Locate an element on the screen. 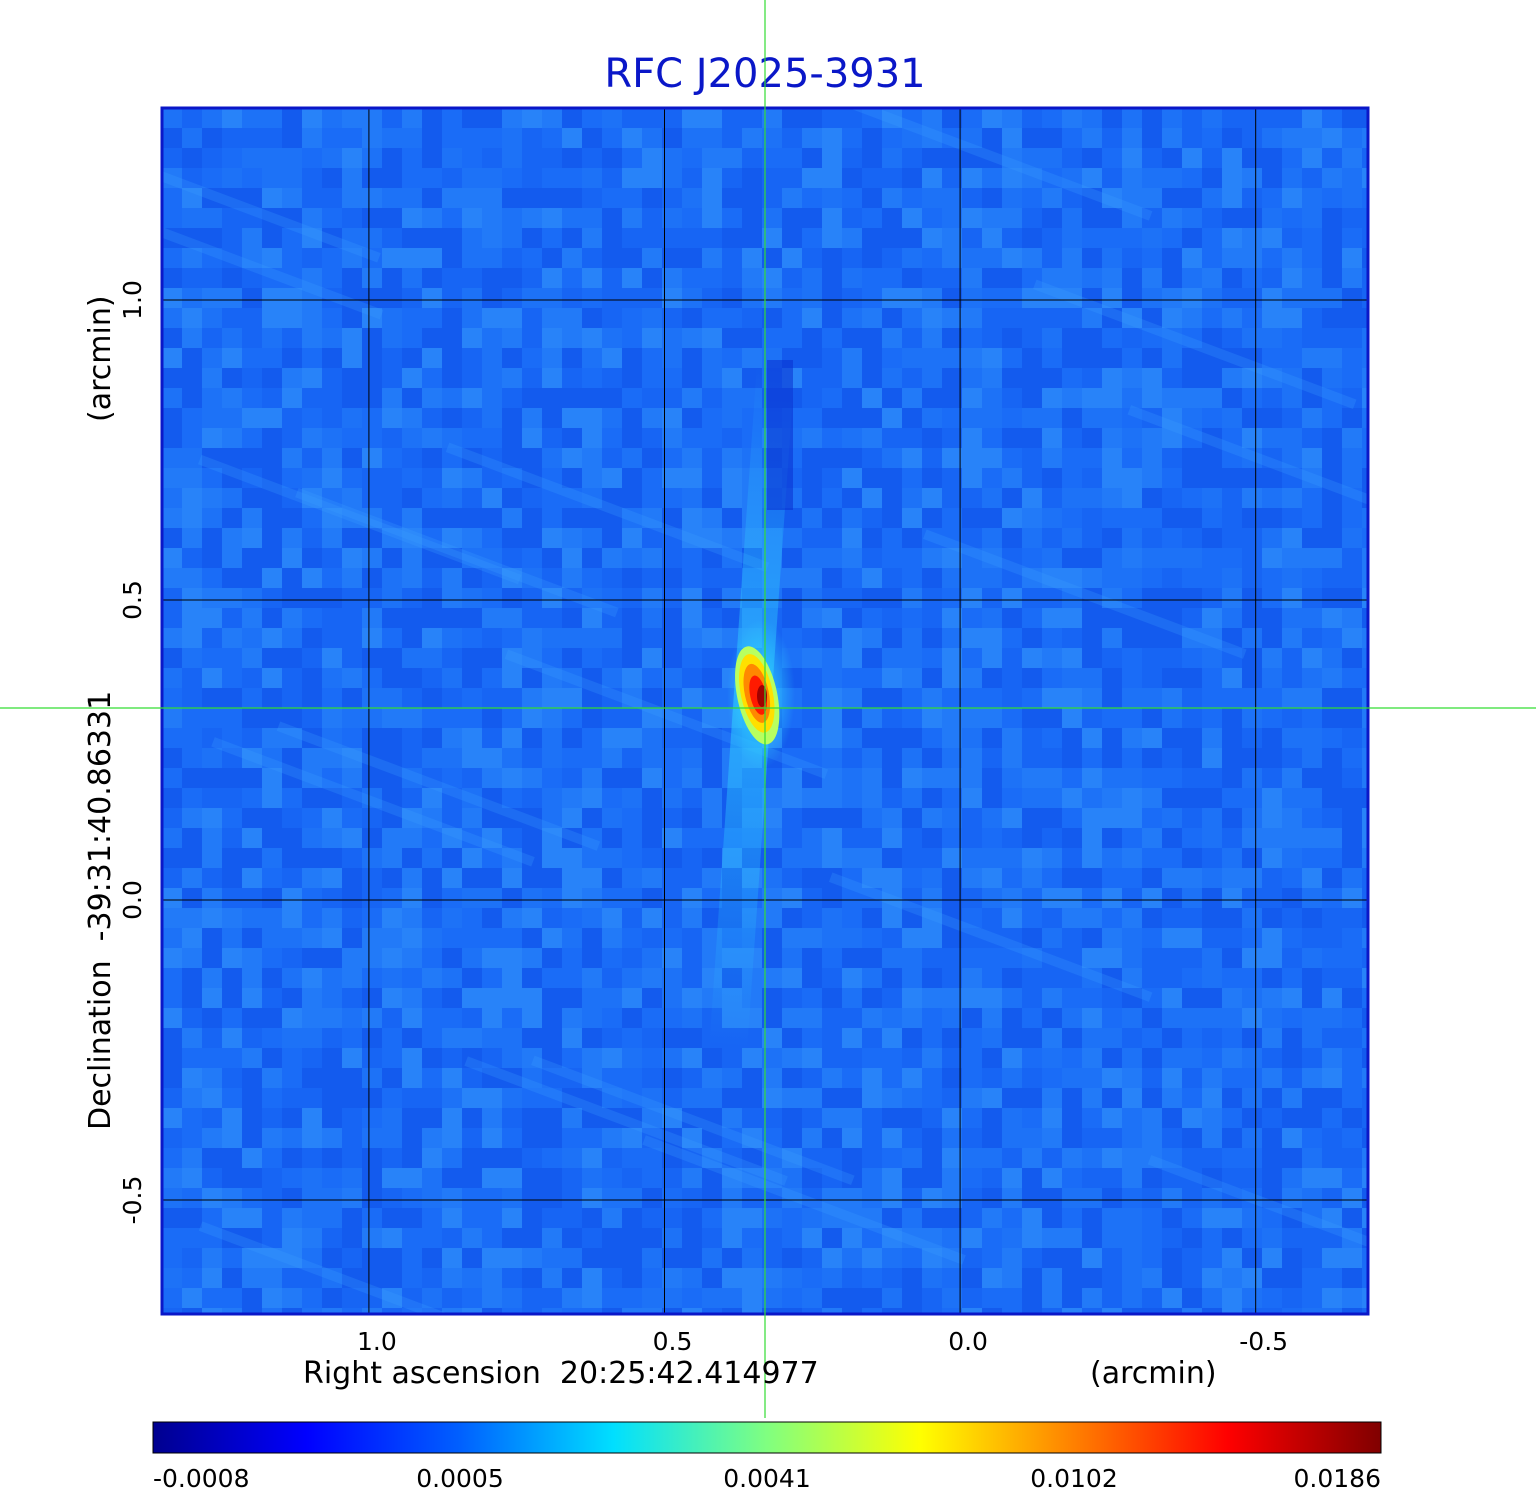 The width and height of the screenshot is (1536, 1511). colorbar-tick-label: 0.0102 is located at coordinates (1073, 1478).